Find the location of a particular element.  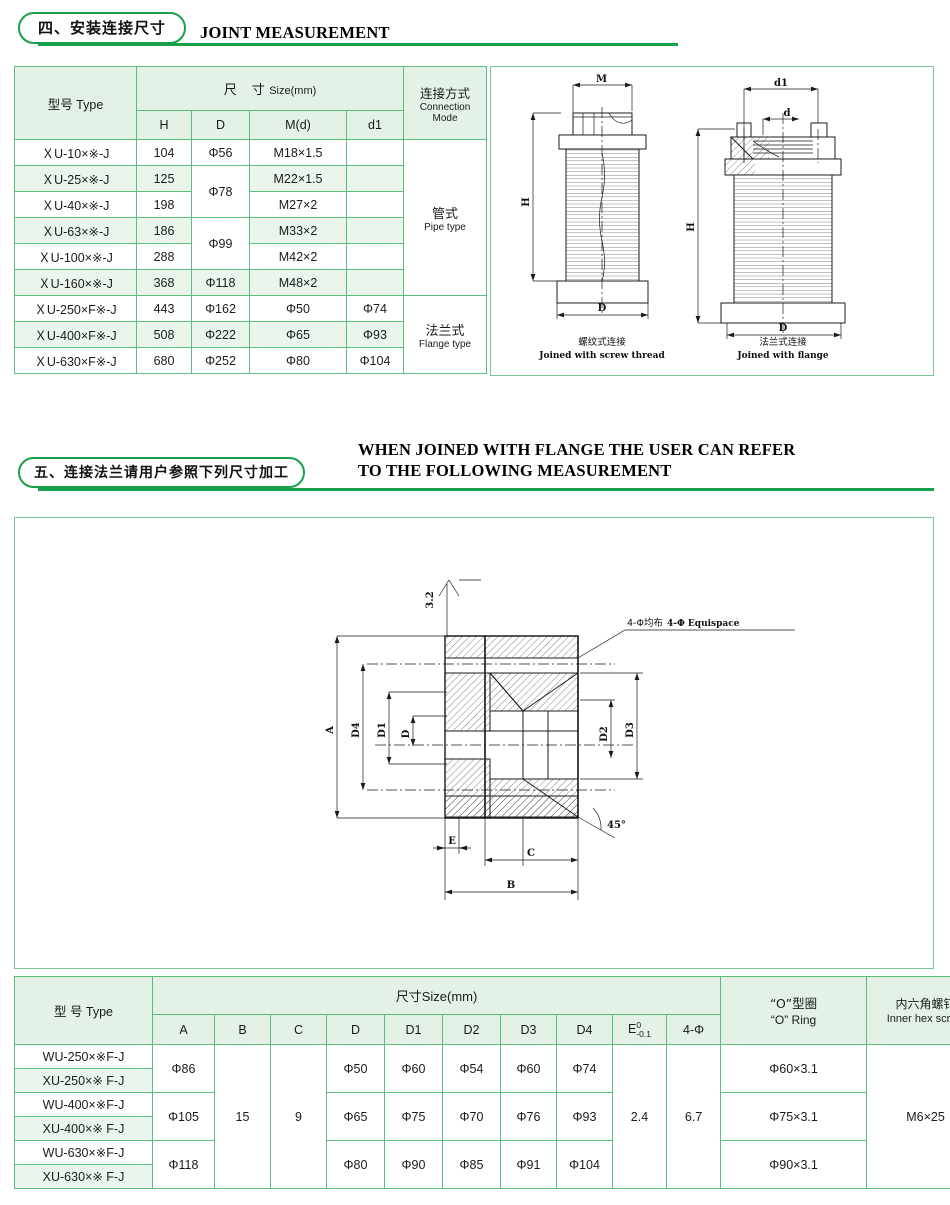

cell-md: M42×2 is located at coordinates (298, 256).